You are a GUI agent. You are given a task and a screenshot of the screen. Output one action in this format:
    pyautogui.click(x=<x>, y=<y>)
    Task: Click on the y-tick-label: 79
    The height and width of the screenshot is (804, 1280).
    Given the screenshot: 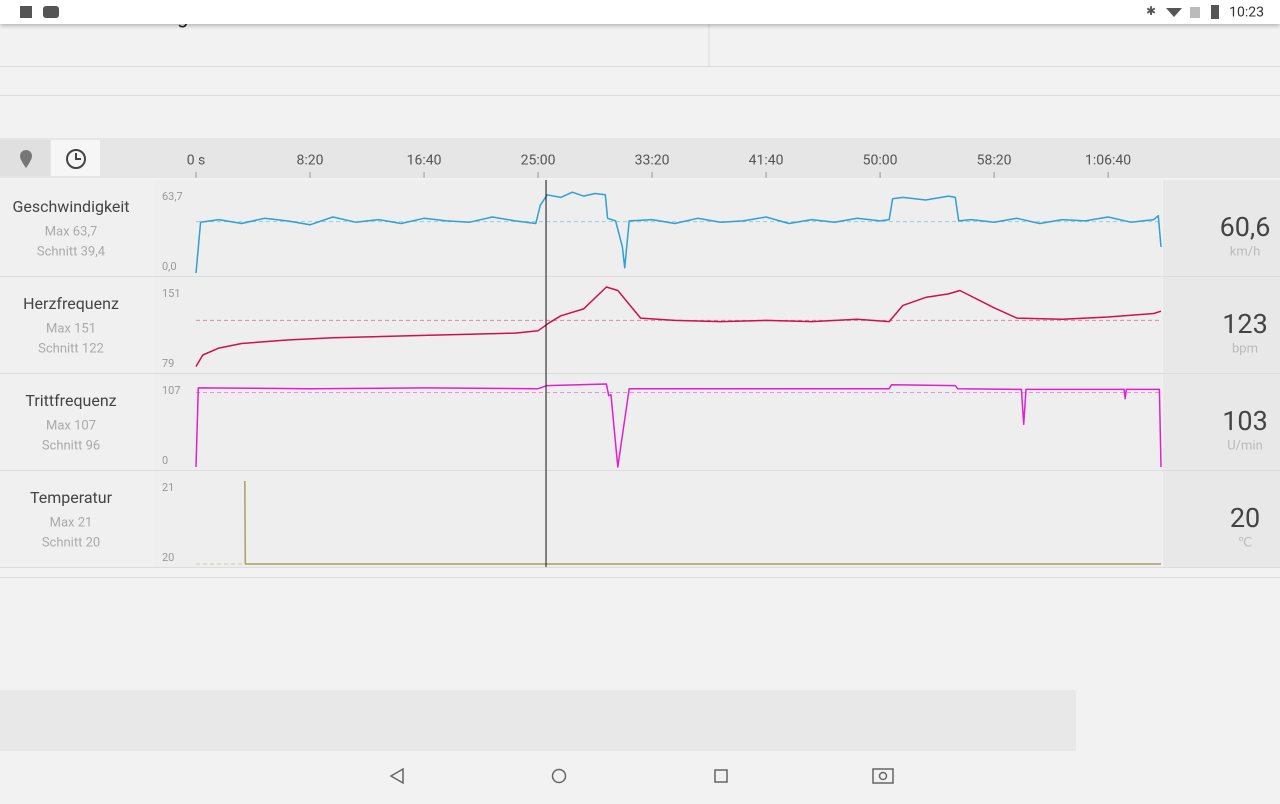 What is the action you would take?
    pyautogui.click(x=168, y=363)
    